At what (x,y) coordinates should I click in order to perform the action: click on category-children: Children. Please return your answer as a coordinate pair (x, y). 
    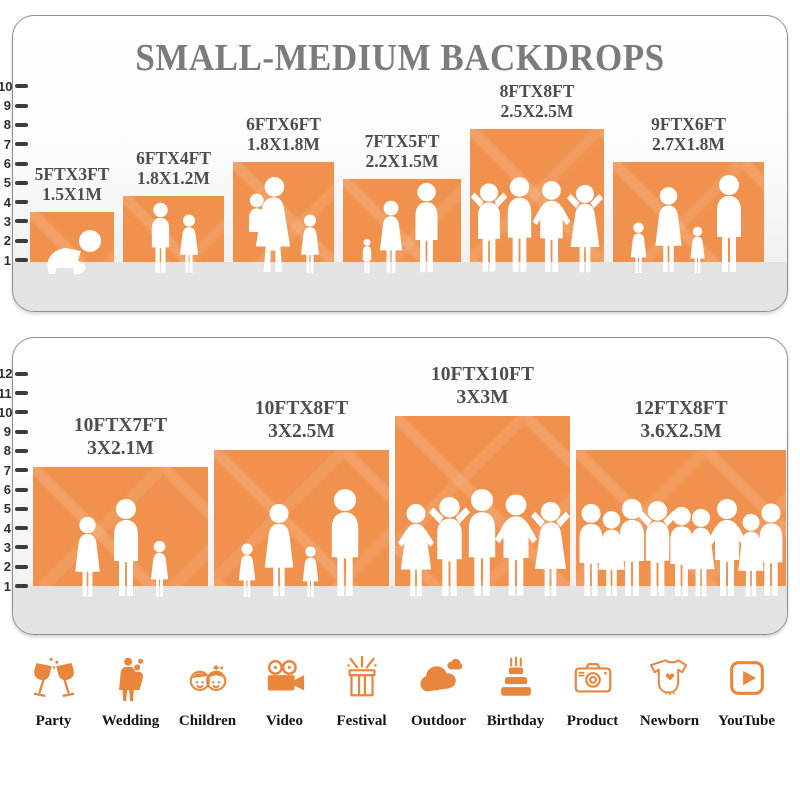
    Looking at the image, I should click on (207, 692).